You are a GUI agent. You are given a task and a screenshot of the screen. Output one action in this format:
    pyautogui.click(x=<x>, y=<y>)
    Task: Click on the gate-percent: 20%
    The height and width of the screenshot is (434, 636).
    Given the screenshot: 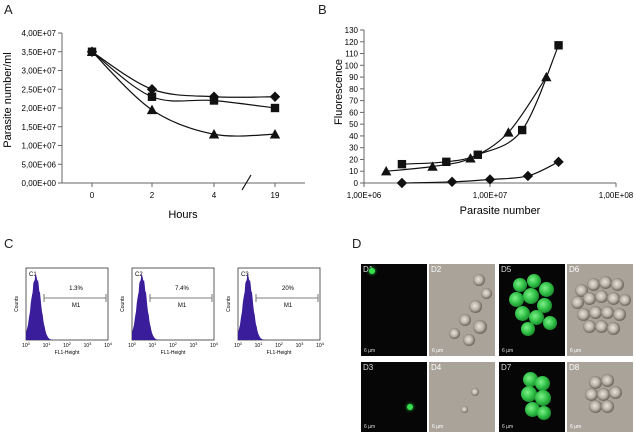 What is the action you would take?
    pyautogui.click(x=288, y=289)
    